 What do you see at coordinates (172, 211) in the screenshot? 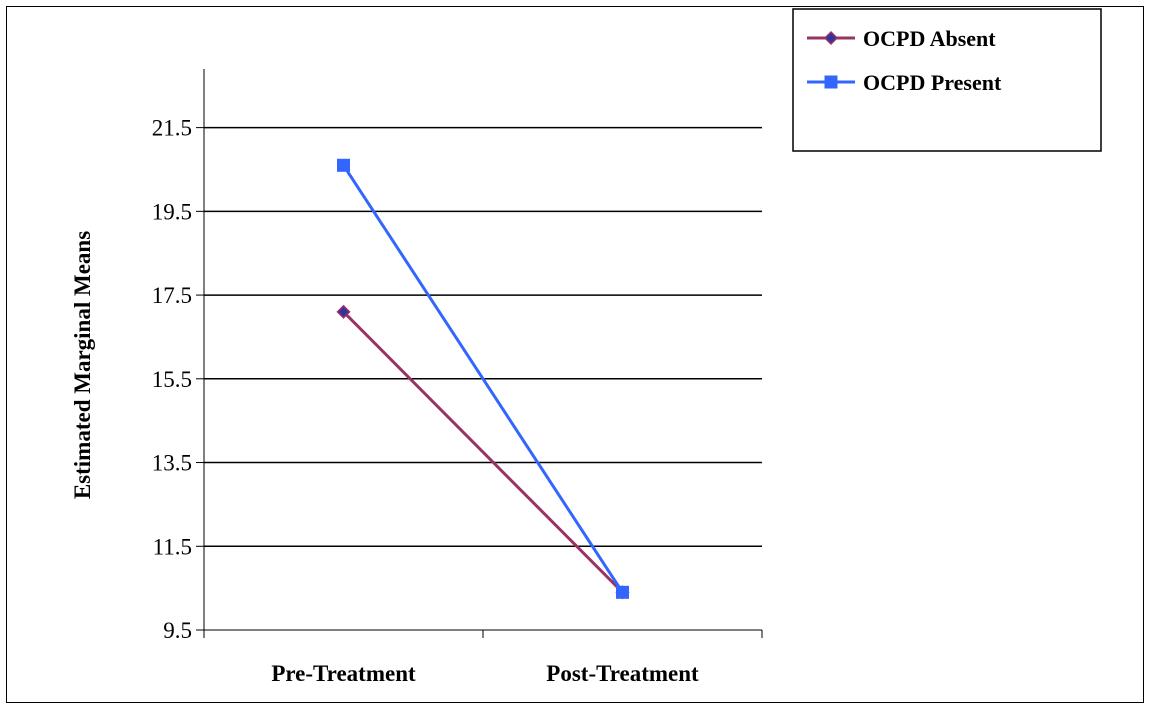
I see `y-tick-label: 19.5` at bounding box center [172, 211].